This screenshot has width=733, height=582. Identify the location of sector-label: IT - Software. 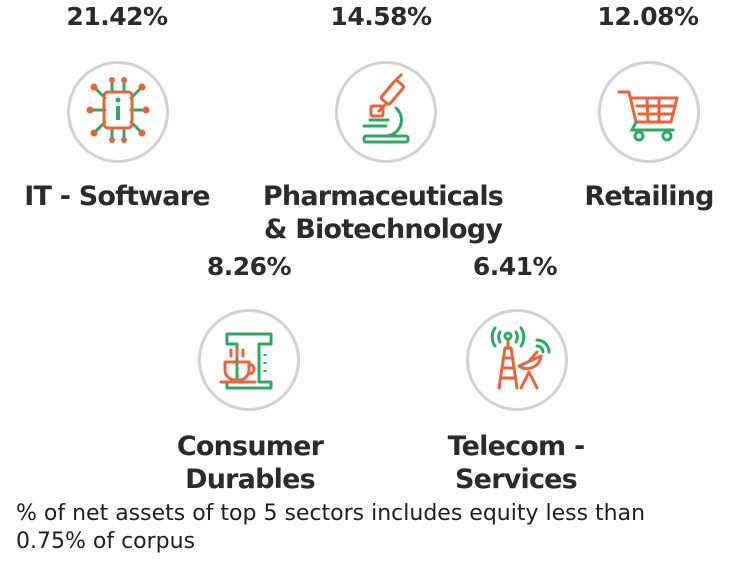
(123, 196).